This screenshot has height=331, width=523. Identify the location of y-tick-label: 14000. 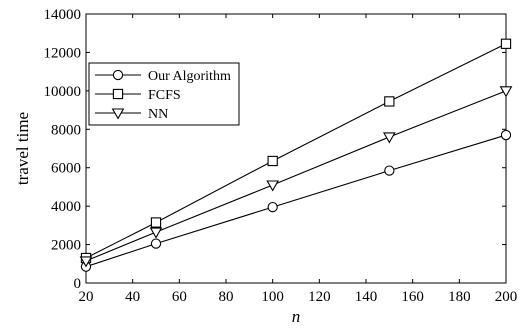
(63, 15).